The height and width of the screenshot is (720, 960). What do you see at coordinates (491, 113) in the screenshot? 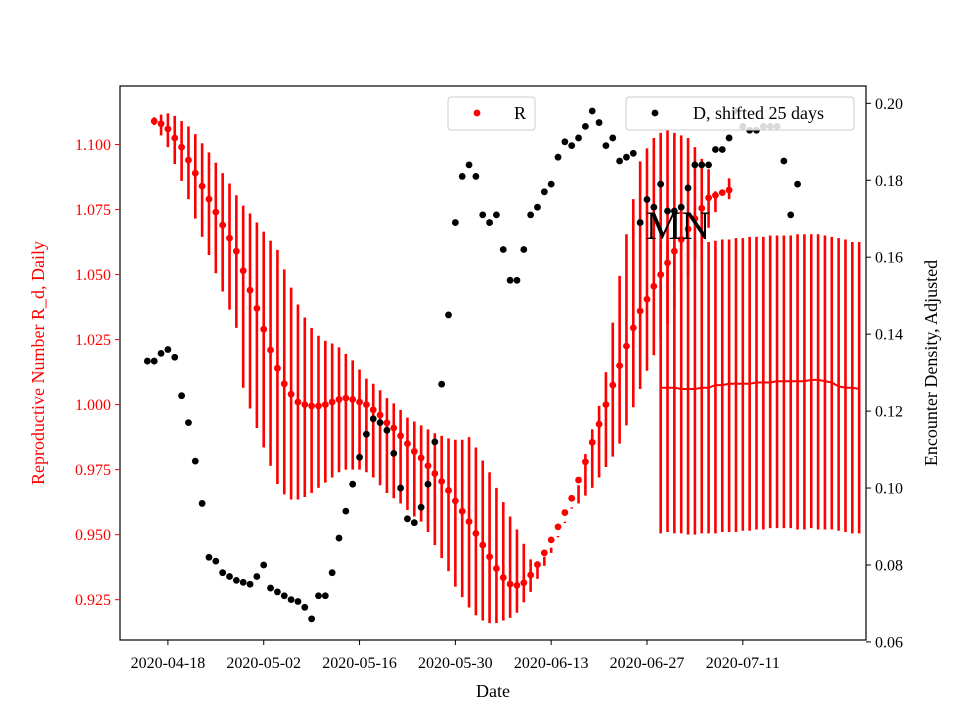
I see `legend-r-frame` at bounding box center [491, 113].